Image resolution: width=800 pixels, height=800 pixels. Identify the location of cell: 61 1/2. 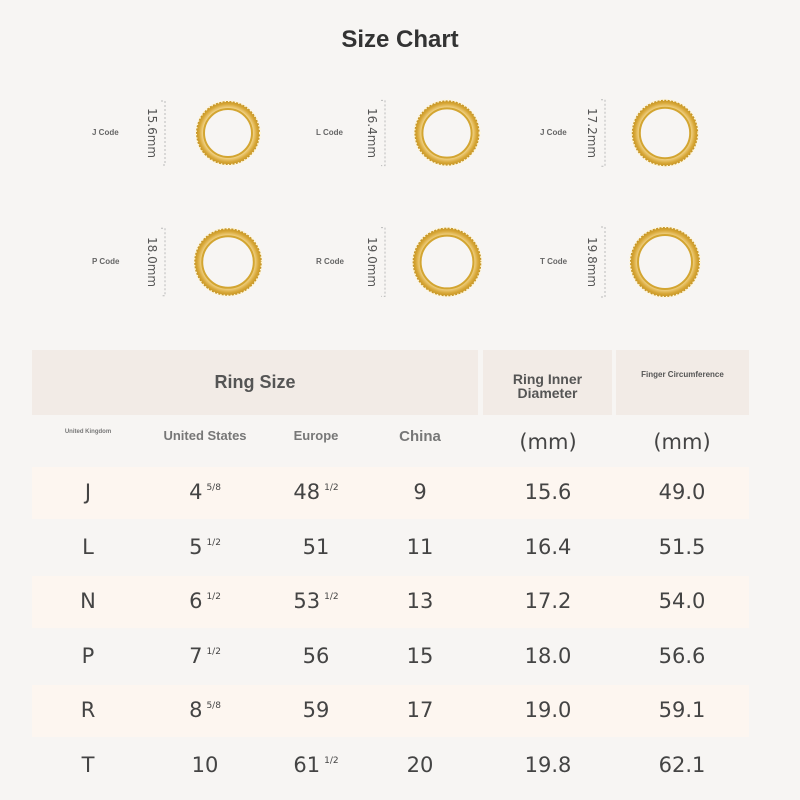
(316, 765).